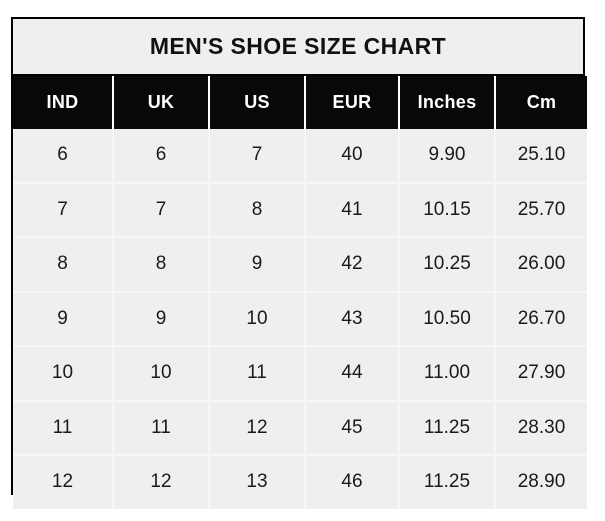 The image size is (605, 521). What do you see at coordinates (352, 210) in the screenshot?
I see `cell-eur: 41` at bounding box center [352, 210].